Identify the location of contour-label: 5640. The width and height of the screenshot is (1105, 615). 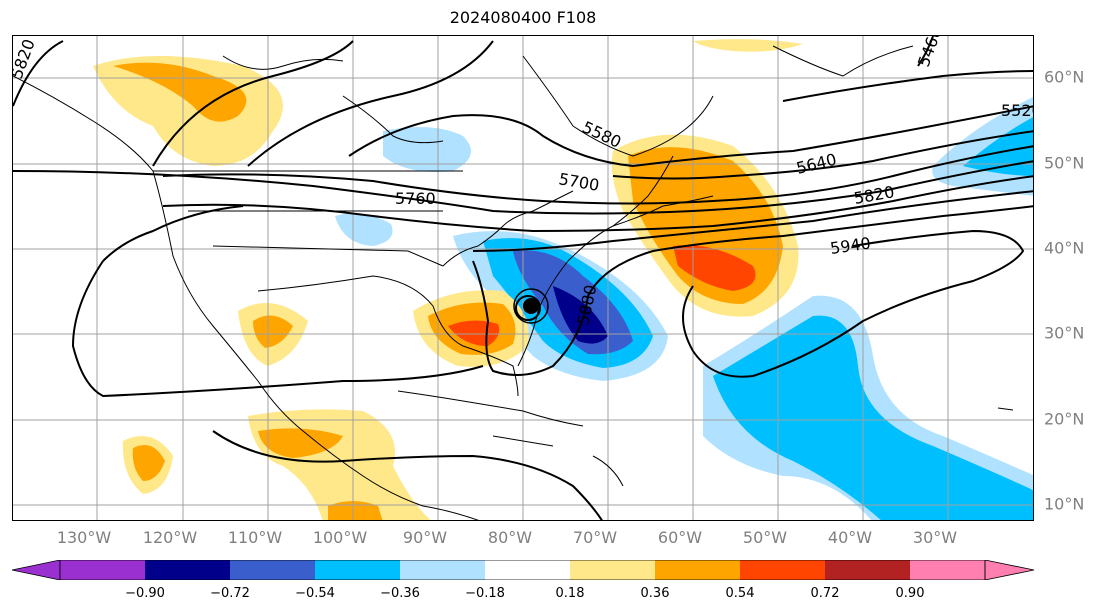
(816, 164).